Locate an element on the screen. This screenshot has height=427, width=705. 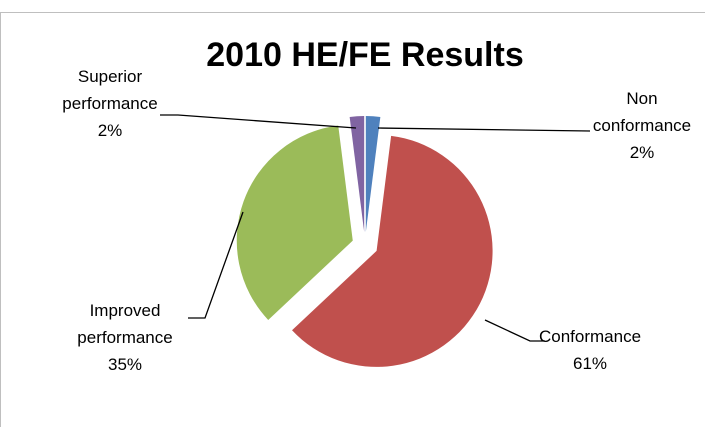
category-name: Superior performance is located at coordinates (110, 90).